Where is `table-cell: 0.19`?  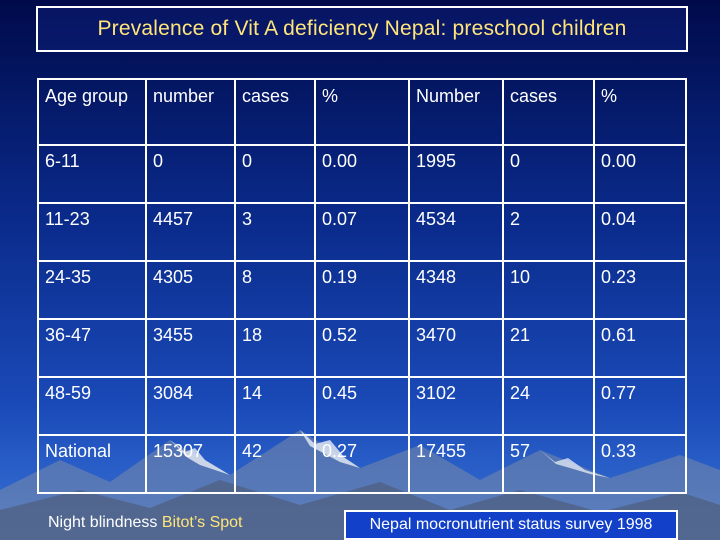 table-cell: 0.19 is located at coordinates (362, 290).